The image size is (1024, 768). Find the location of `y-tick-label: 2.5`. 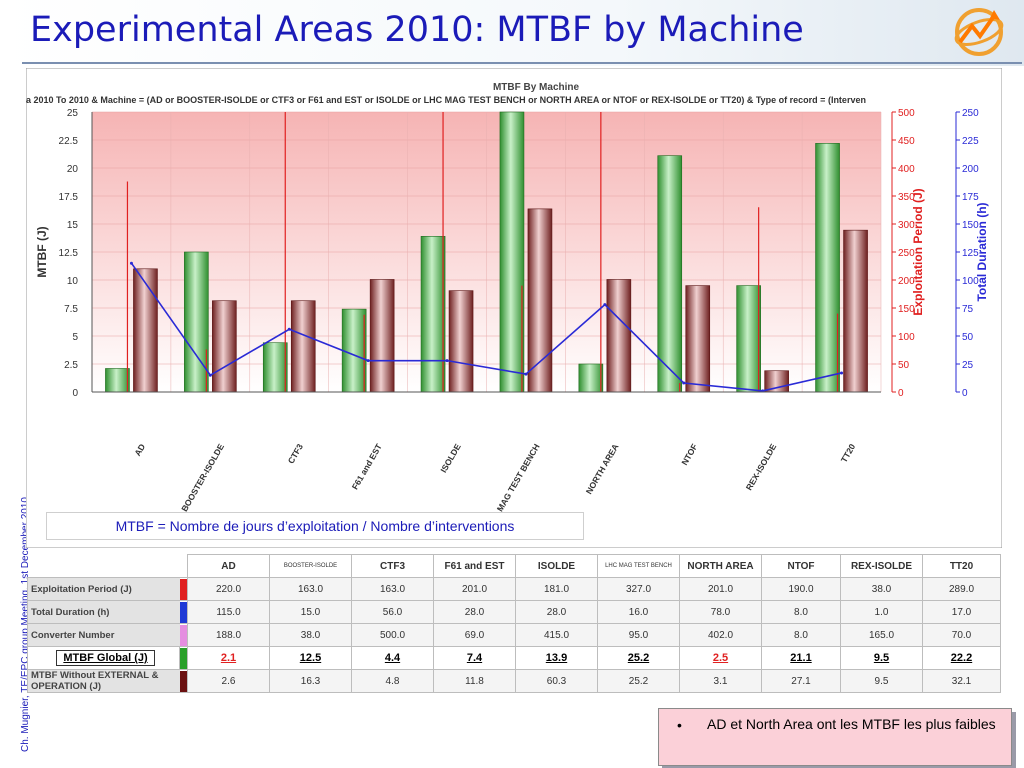

y-tick-label: 2.5 is located at coordinates (71, 365).